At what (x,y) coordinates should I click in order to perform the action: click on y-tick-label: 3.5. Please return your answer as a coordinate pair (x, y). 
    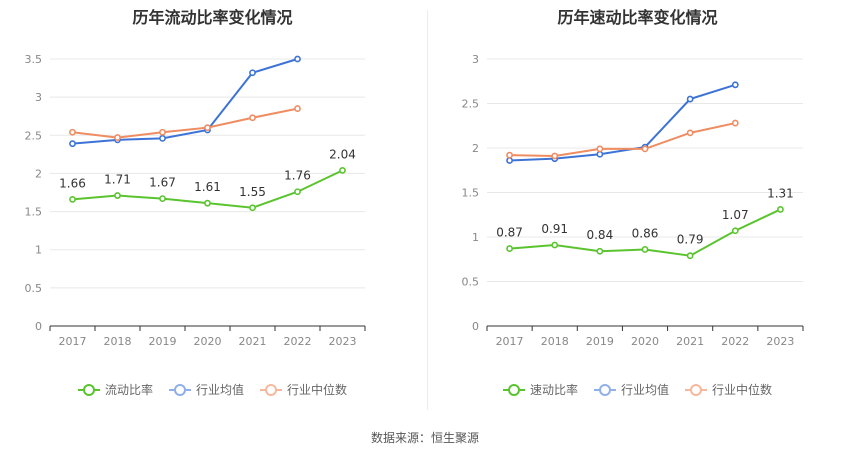
    Looking at the image, I should click on (34, 59).